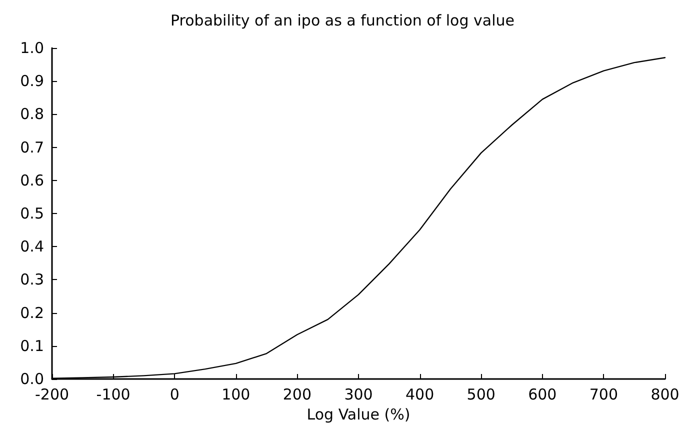  Describe the element at coordinates (175, 395) in the screenshot. I see `x-tick-label: 0` at that location.